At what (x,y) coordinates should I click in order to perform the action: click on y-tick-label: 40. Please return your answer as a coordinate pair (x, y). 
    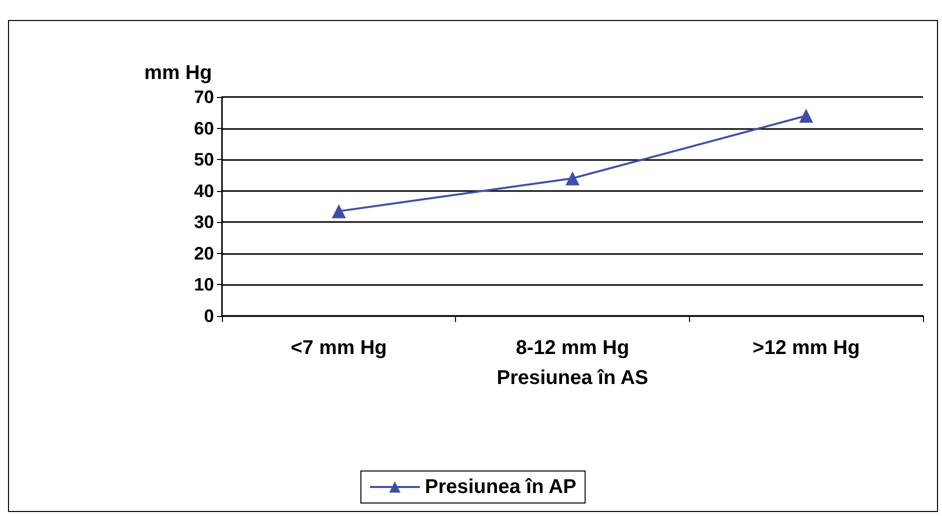
    Looking at the image, I should click on (204, 190).